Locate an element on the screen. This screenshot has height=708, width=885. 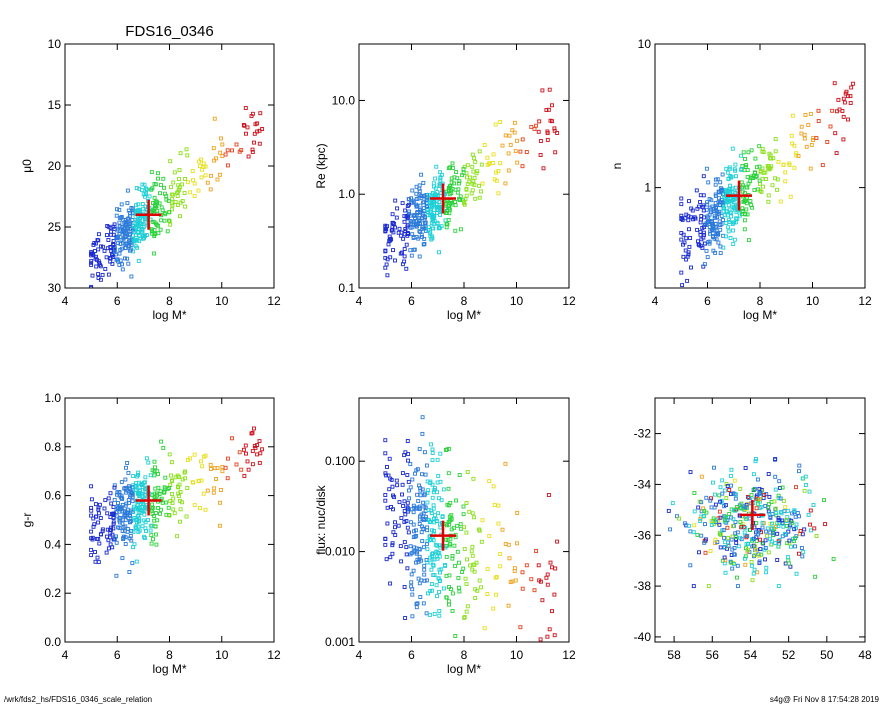
y-axis-label: Re (kpc) is located at coordinates (321, 165).